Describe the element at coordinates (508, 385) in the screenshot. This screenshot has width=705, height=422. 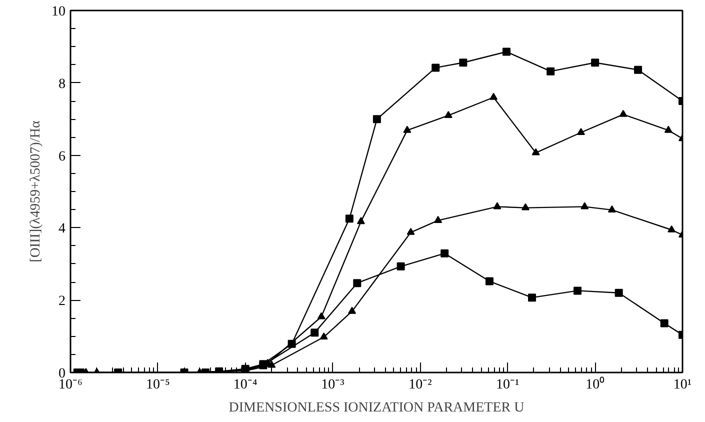
I see `x-tick-label: 10⁻¹` at that location.